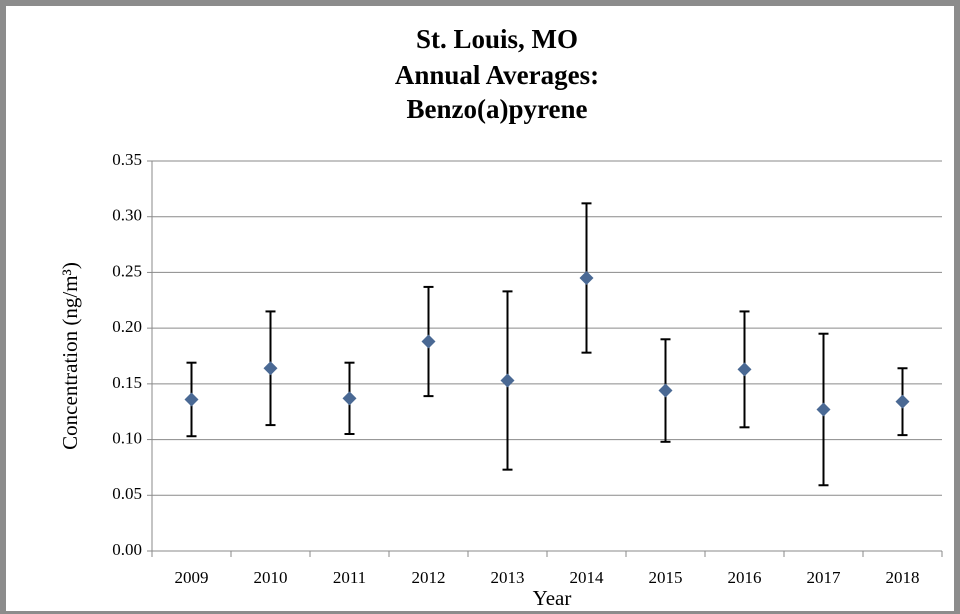 The image size is (960, 614). Describe the element at coordinates (127, 437) in the screenshot. I see `y-tick-label: 0.10` at that location.